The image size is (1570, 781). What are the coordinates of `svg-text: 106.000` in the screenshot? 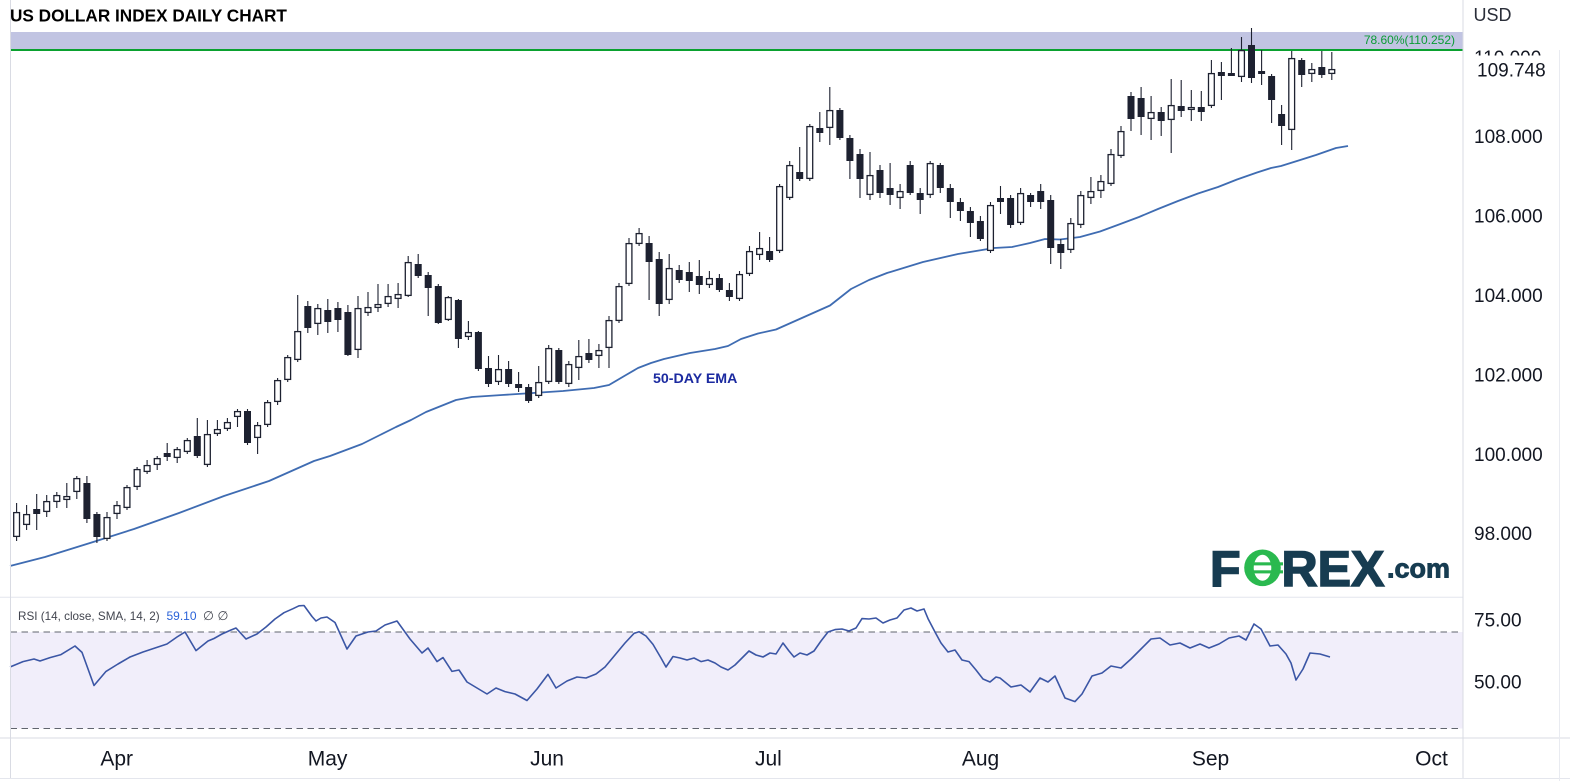 It's located at (1508, 217).